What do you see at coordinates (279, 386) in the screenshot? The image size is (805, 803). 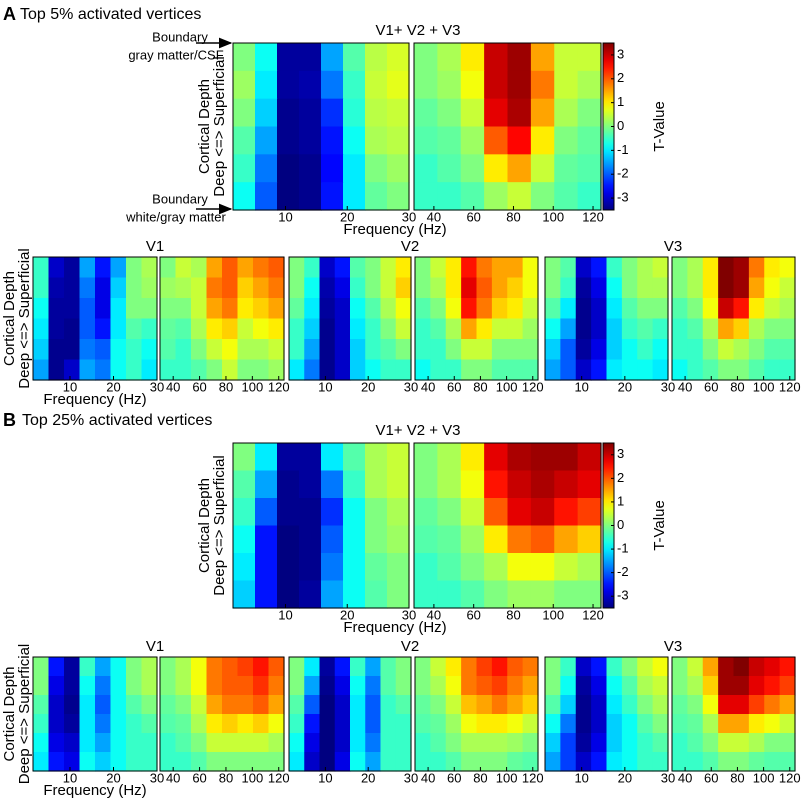 I see `x-tick-label: 120` at bounding box center [279, 386].